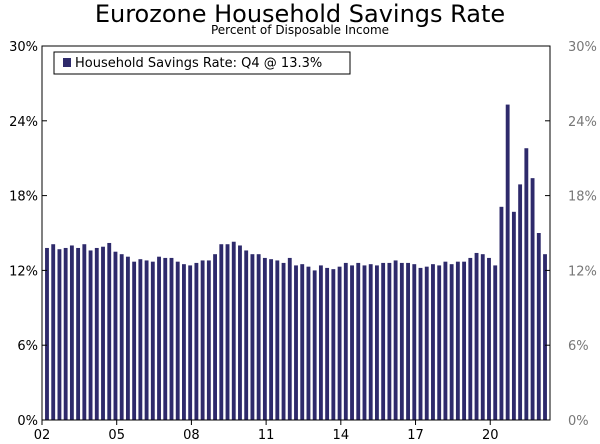 Image resolution: width=600 pixels, height=444 pixels. I want to click on legend: Household Savings Rate: Q4 @ 13.3%, so click(202, 63).